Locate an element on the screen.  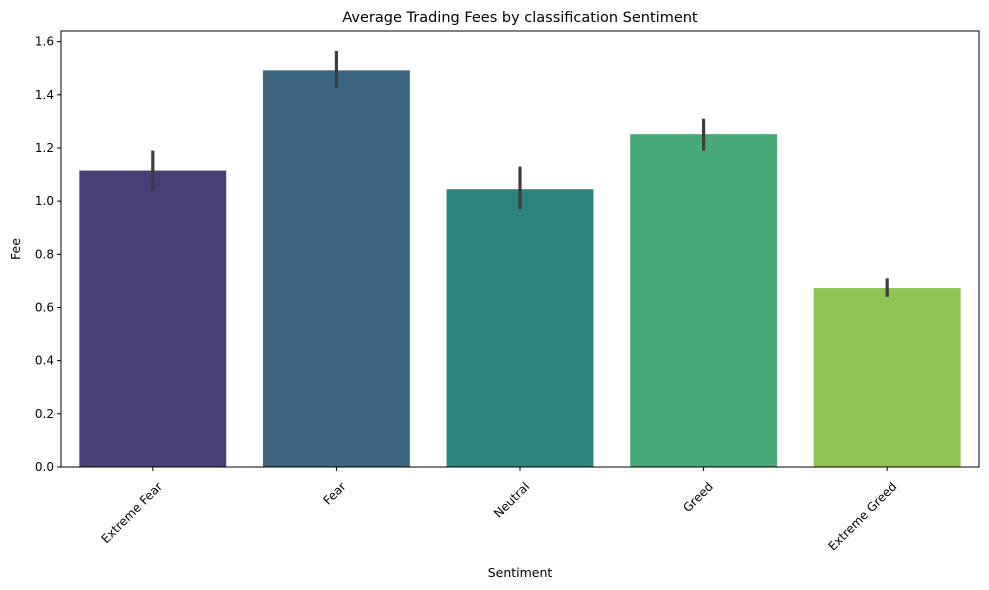
x-tick-label-fear: Fear is located at coordinates (335, 493).